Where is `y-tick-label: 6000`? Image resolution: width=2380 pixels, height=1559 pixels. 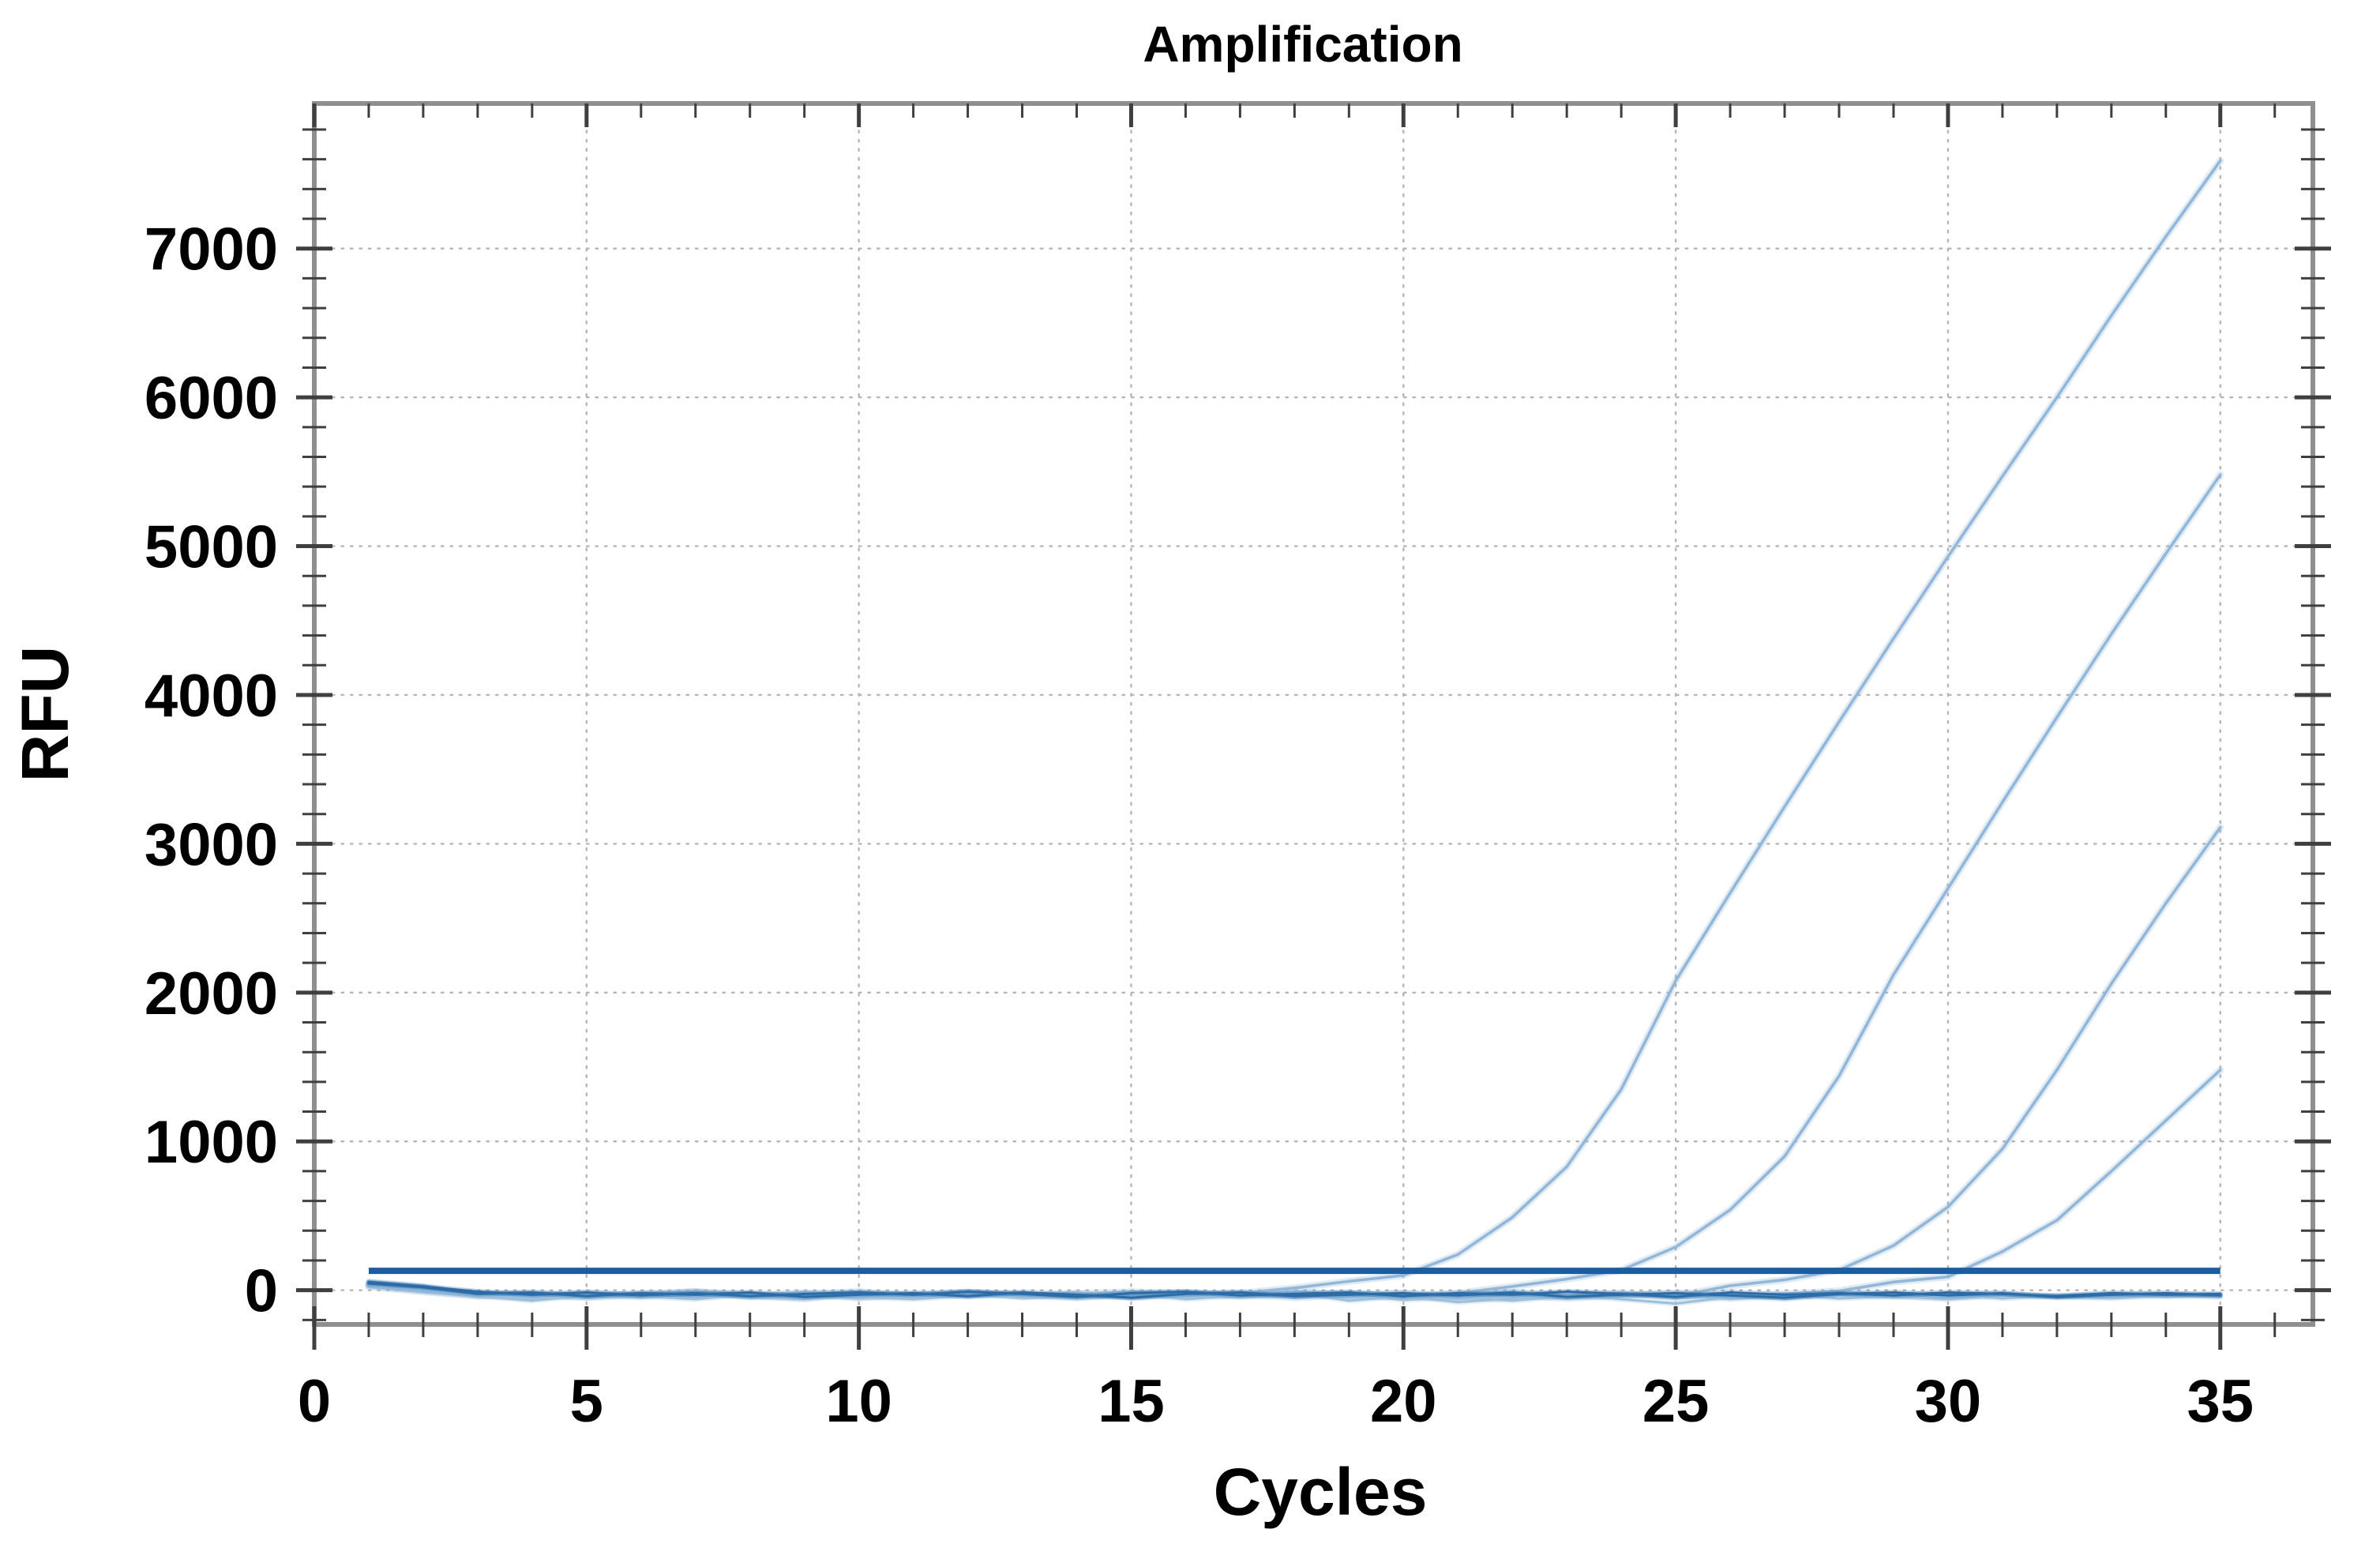 y-tick-label: 6000 is located at coordinates (211, 398).